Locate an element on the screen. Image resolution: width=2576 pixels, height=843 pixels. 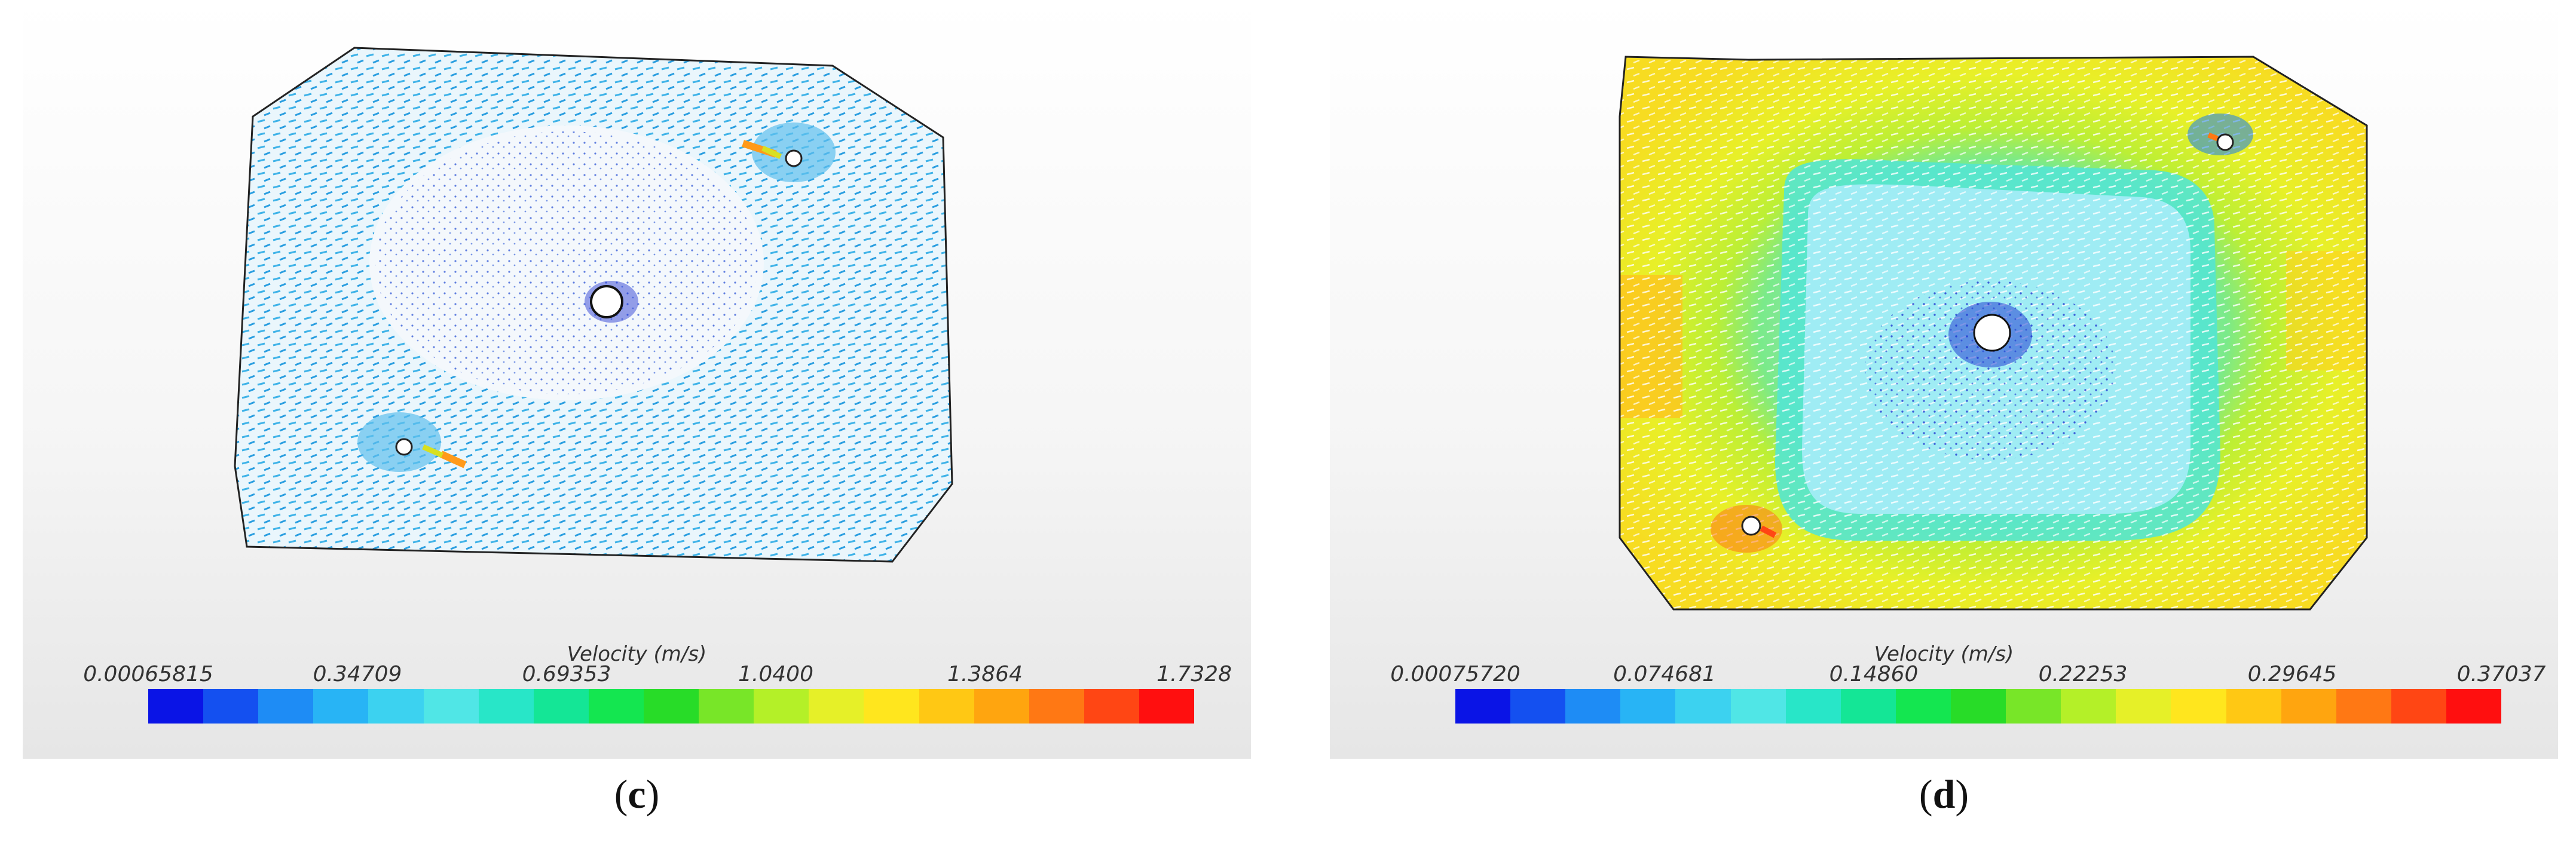
colorbar-tick: 0.22253 is located at coordinates (2083, 674).